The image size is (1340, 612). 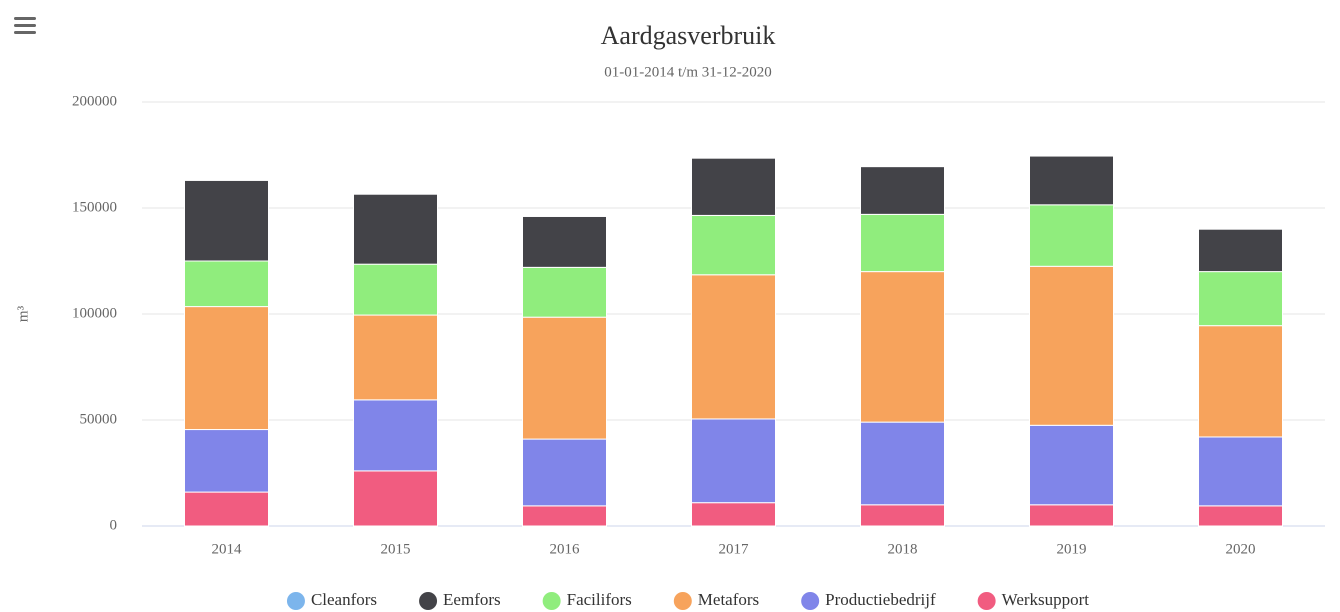 What do you see at coordinates (396, 549) in the screenshot?
I see `x-tick-label: 2015` at bounding box center [396, 549].